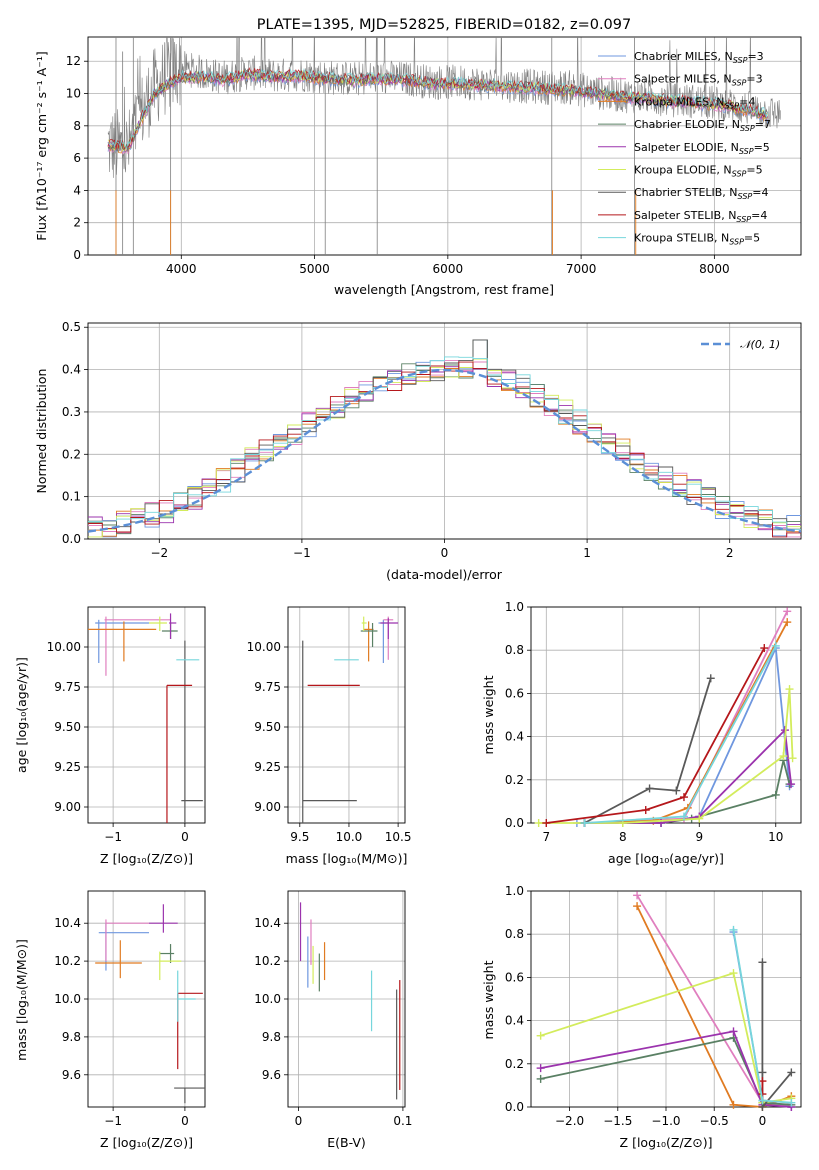 This screenshot has height=1170, width=819. What do you see at coordinates (700, 216) in the screenshot?
I see `legend-entry: Salpeter STELIB, NSSP=4` at bounding box center [700, 216].